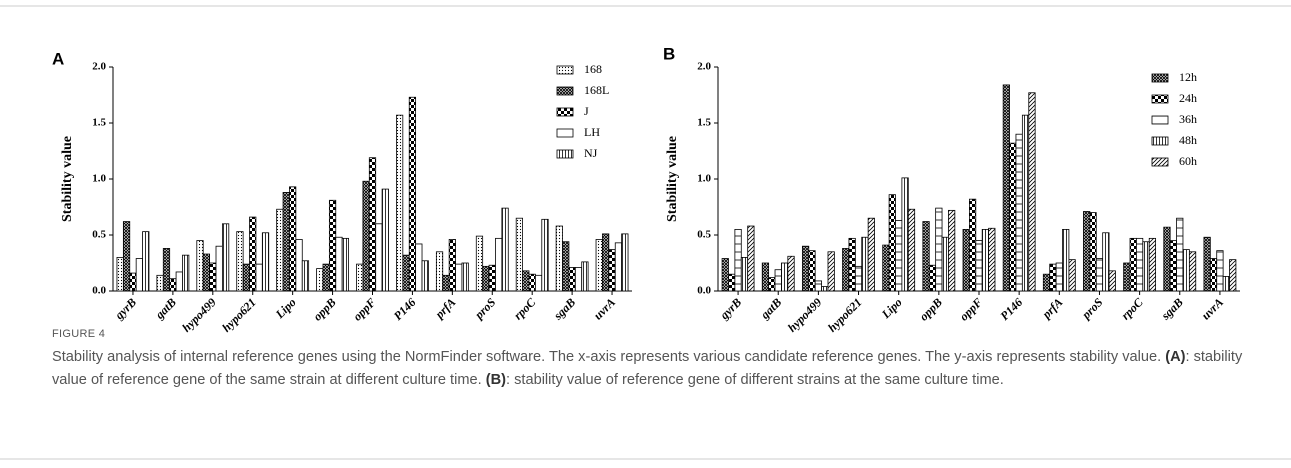 This screenshot has height=468, width=1291. I want to click on caption-label: FIGURE 4, so click(79, 334).